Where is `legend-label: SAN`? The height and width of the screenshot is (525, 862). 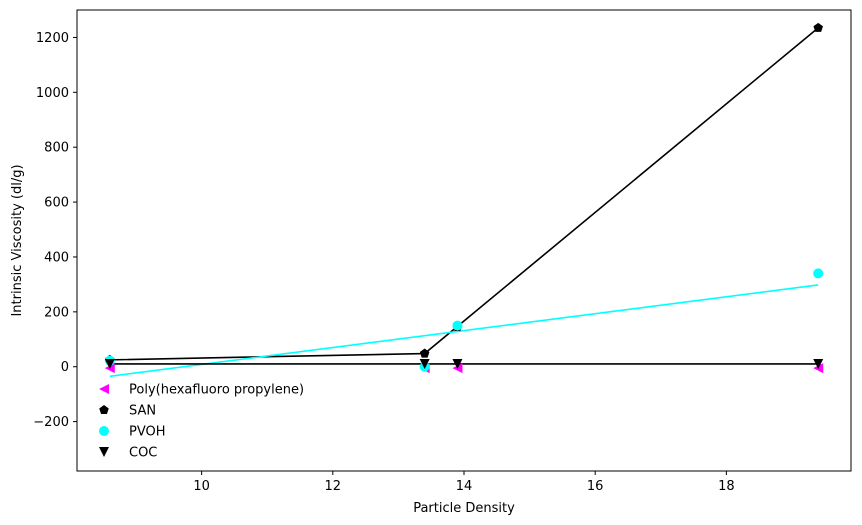 legend-label: SAN is located at coordinates (142, 411).